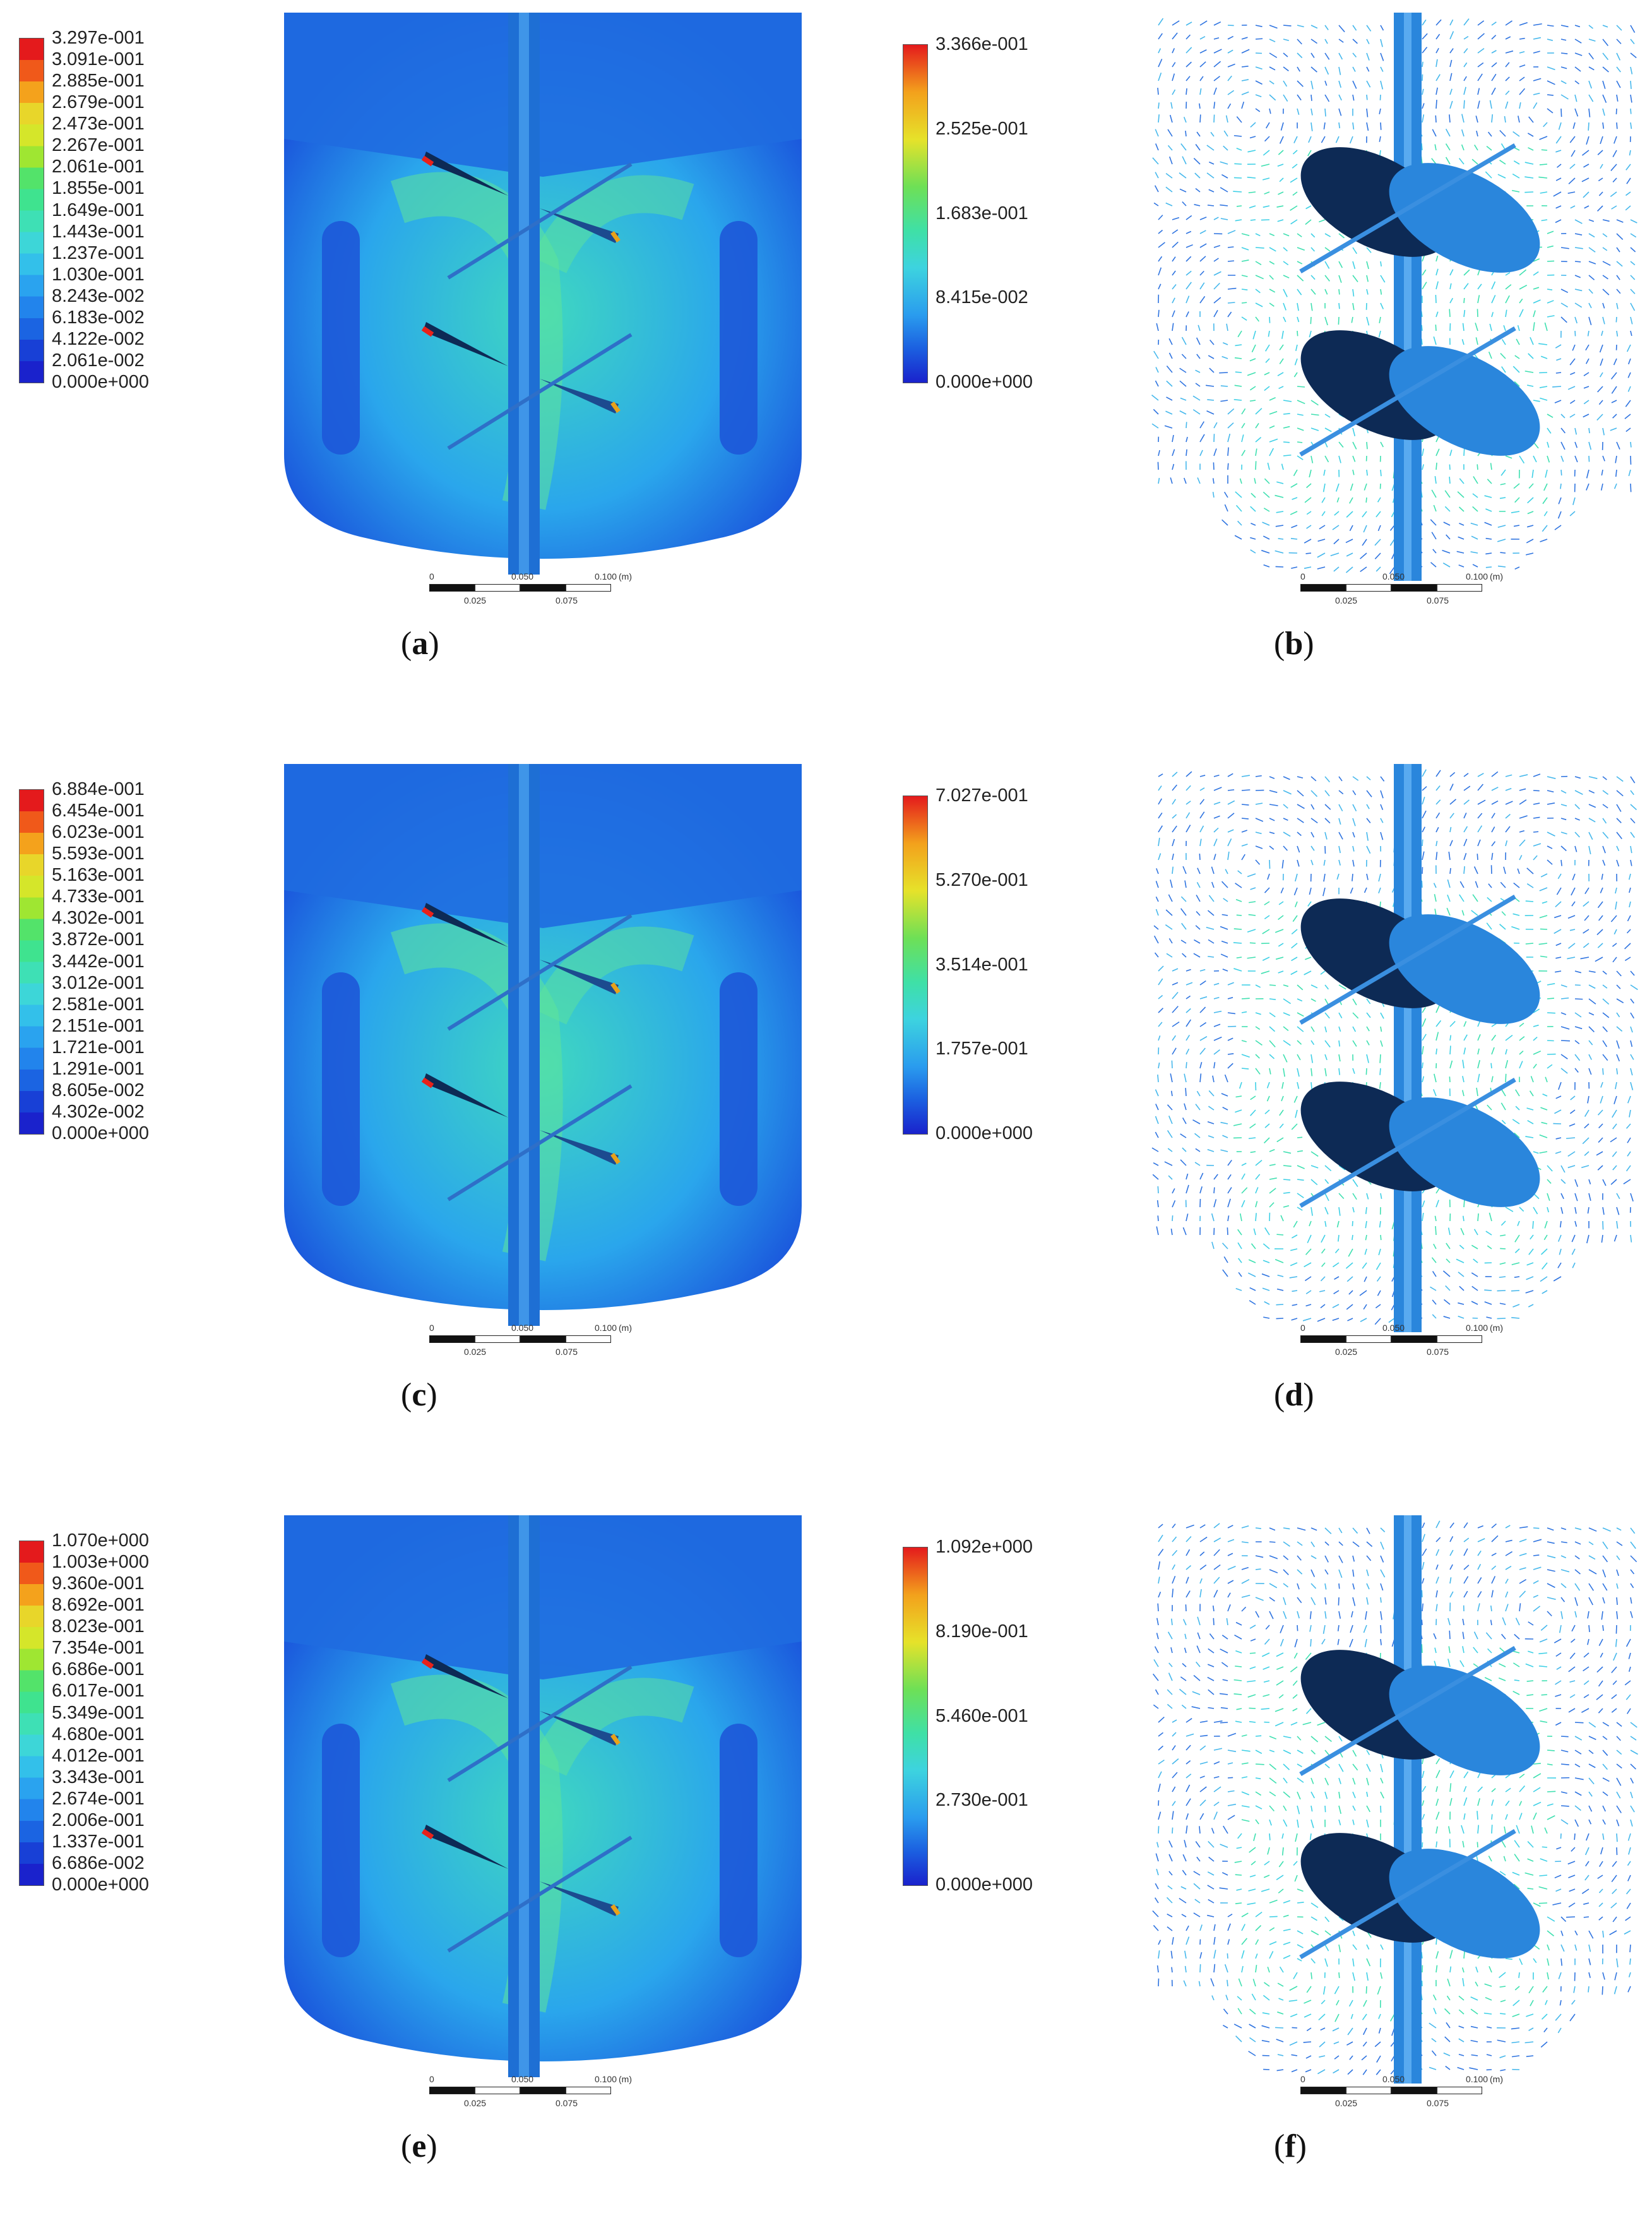  Describe the element at coordinates (98, 1025) in the screenshot. I see `legend-tick-label: 2.151e-001` at that location.